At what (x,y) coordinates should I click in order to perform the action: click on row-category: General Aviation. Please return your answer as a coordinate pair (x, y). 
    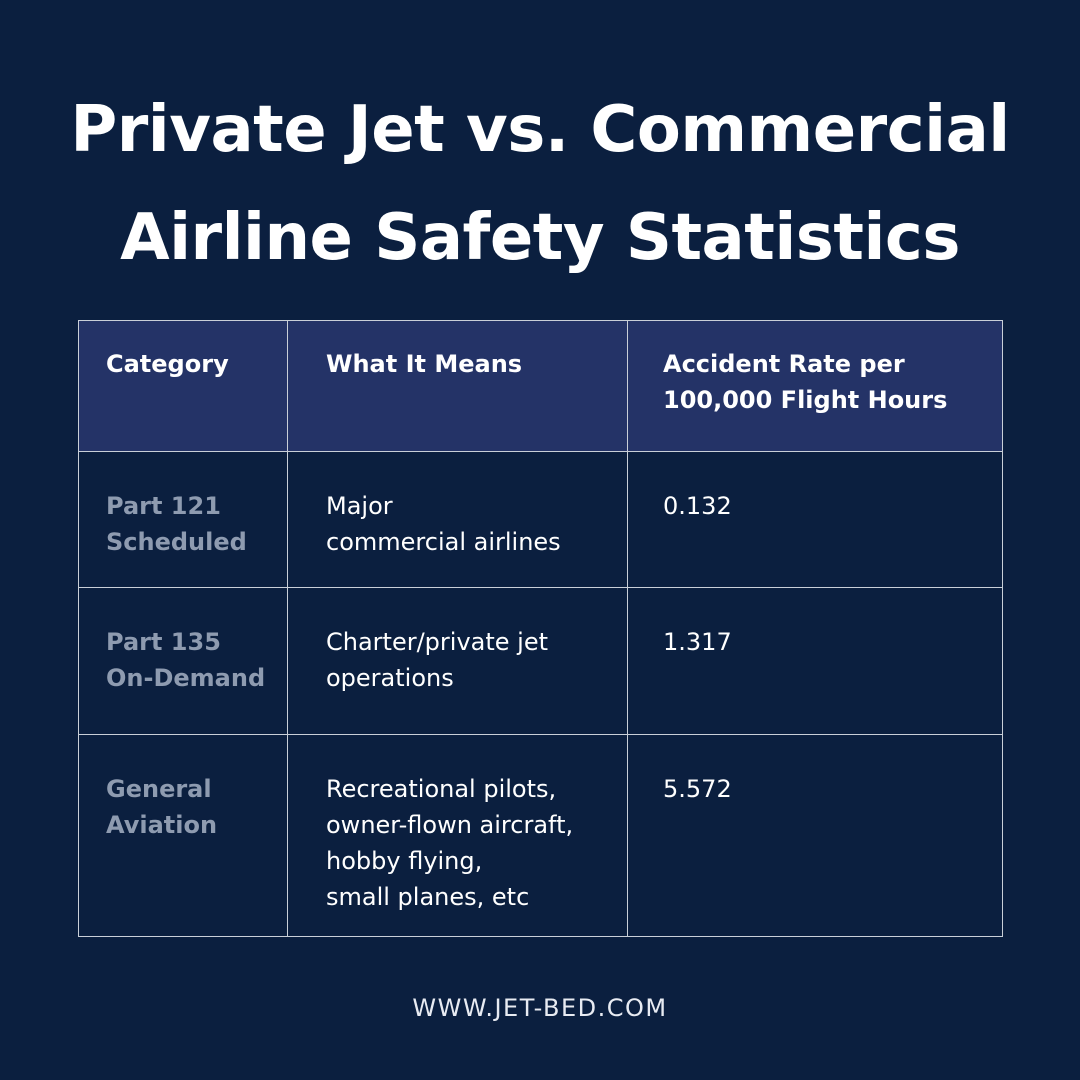
    Looking at the image, I should click on (183, 835).